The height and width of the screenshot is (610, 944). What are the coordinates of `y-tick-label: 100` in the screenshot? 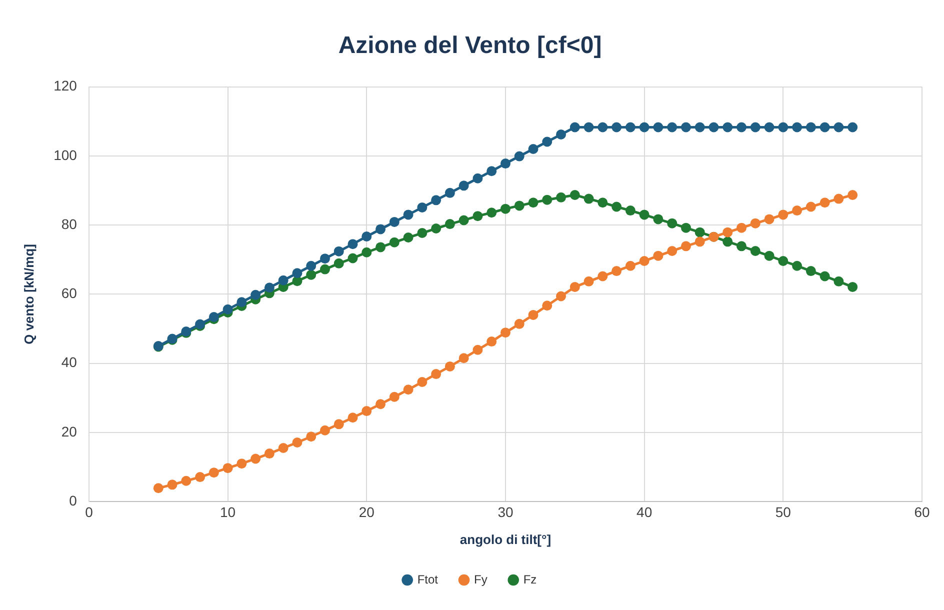 It's located at (66, 154).